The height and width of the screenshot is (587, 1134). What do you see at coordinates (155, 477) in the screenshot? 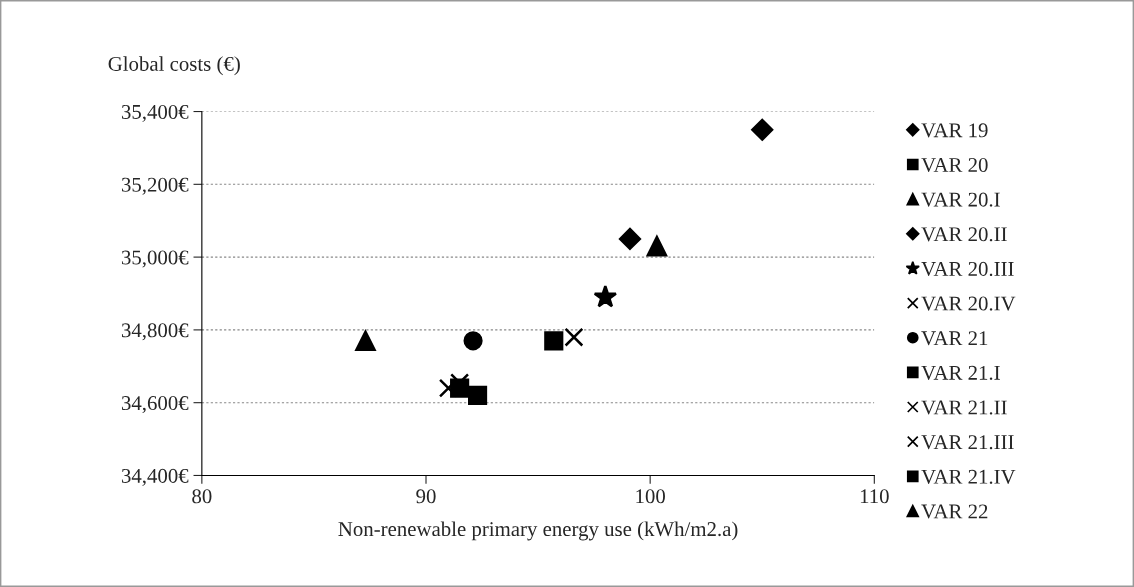
I see `y-tick-label: 34,400€` at bounding box center [155, 477].